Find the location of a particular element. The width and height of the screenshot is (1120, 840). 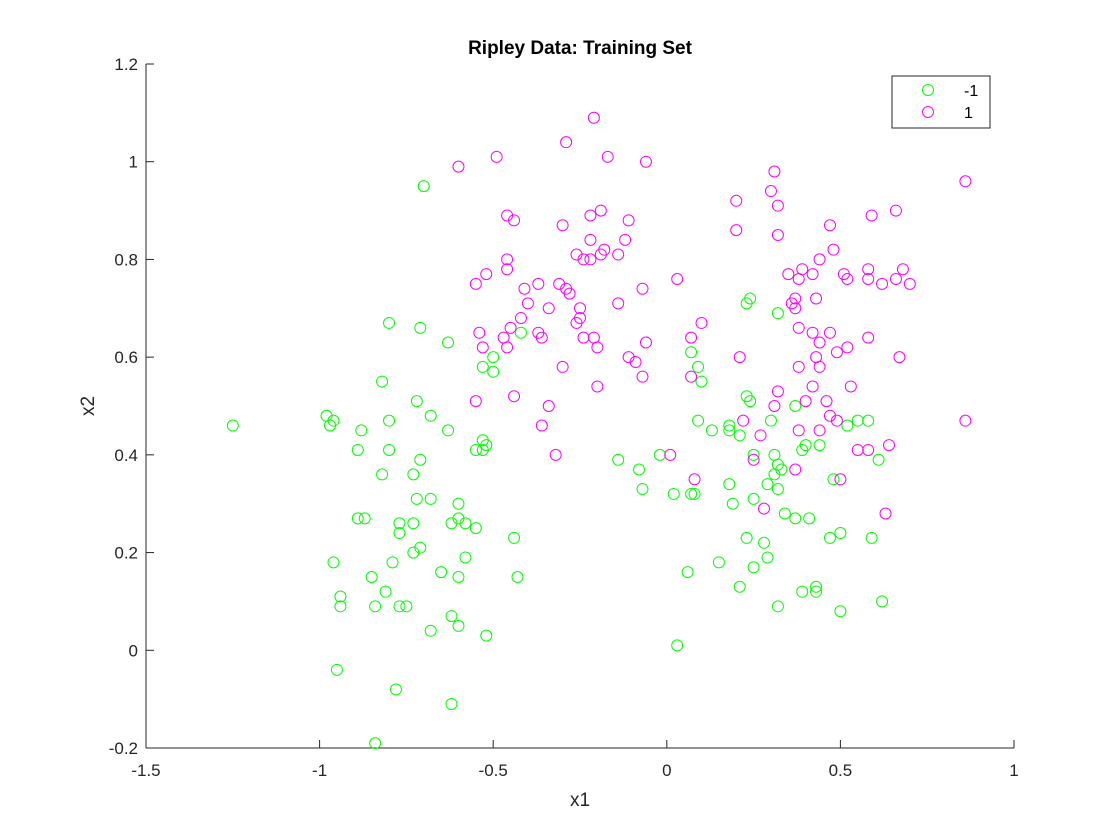

legend-marker is located at coordinates (928, 112).